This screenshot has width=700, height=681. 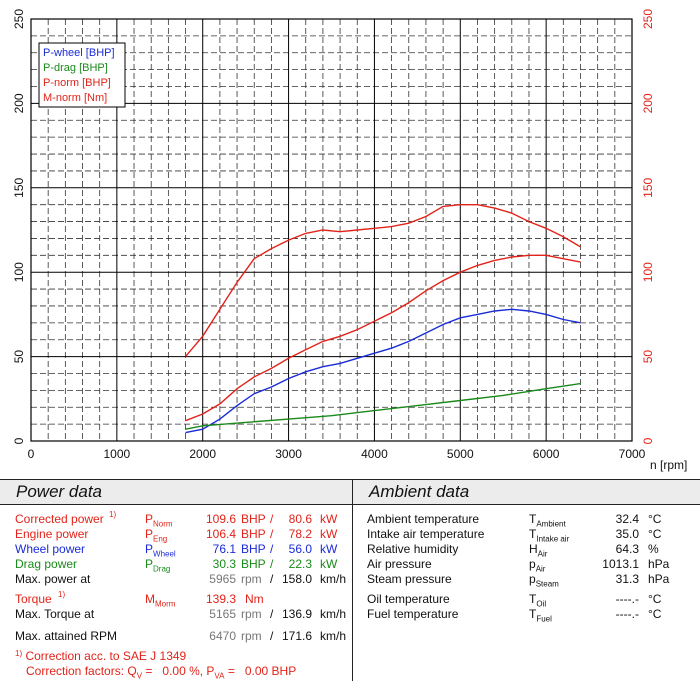 What do you see at coordinates (648, 19) in the screenshot?
I see `y-right-tick-label: 250` at bounding box center [648, 19].